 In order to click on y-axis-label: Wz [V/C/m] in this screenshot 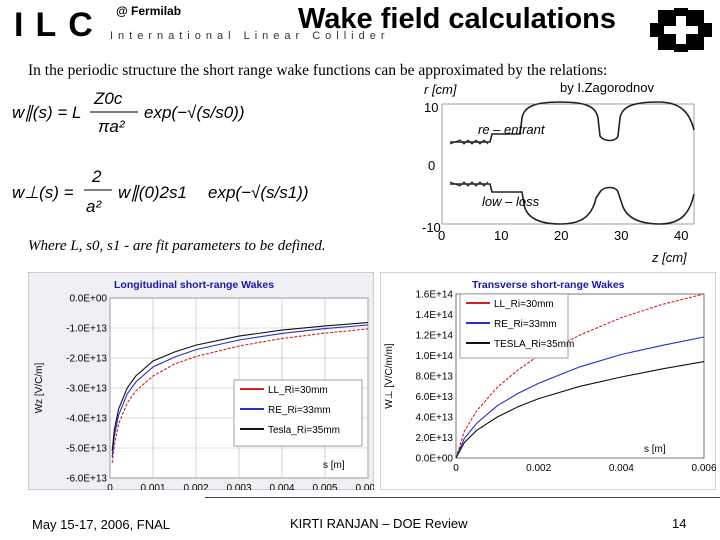, I will do `click(39, 388)`.